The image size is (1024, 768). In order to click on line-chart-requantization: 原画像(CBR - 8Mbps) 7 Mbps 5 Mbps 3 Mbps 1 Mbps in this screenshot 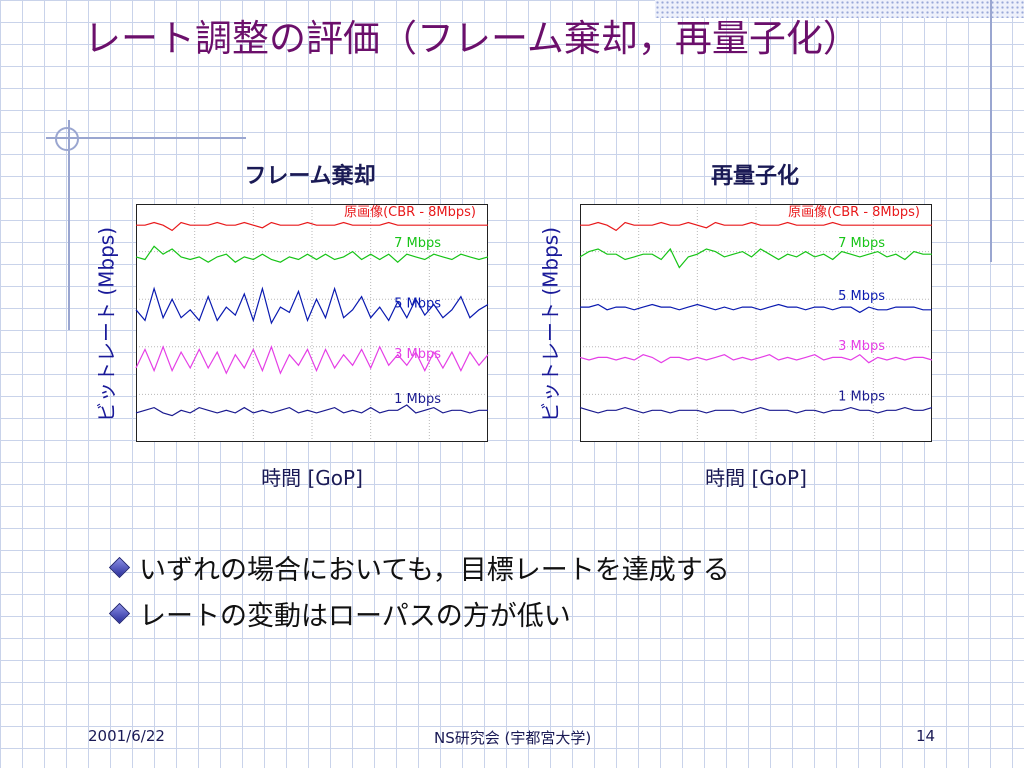, I will do `click(756, 323)`.